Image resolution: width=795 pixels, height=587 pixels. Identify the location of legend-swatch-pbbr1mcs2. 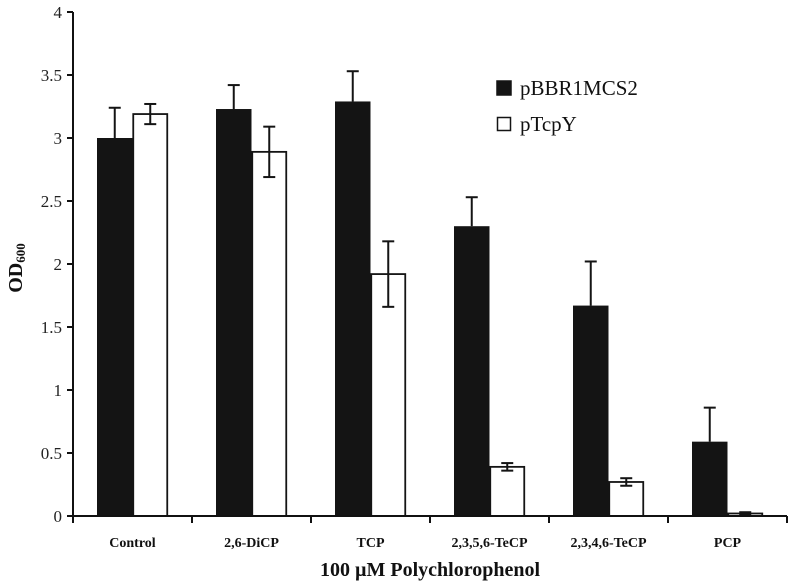
(504, 88).